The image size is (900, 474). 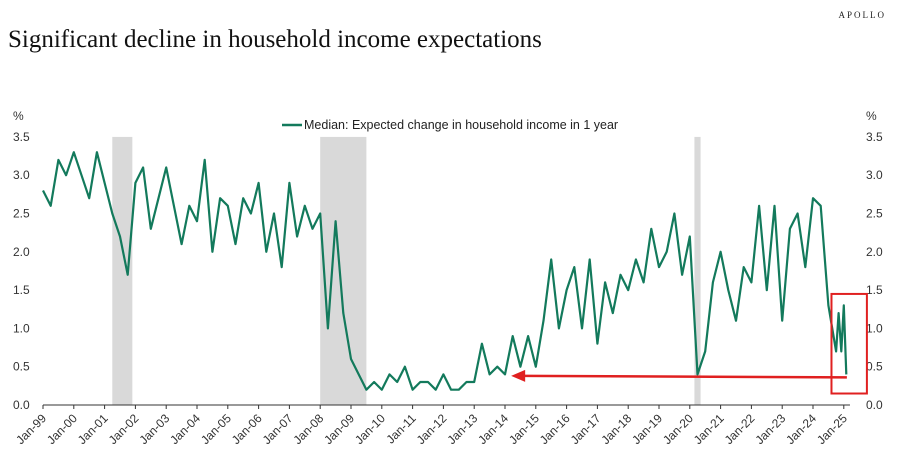 I want to click on y-tick-label-right: 2.0, so click(x=874, y=252).